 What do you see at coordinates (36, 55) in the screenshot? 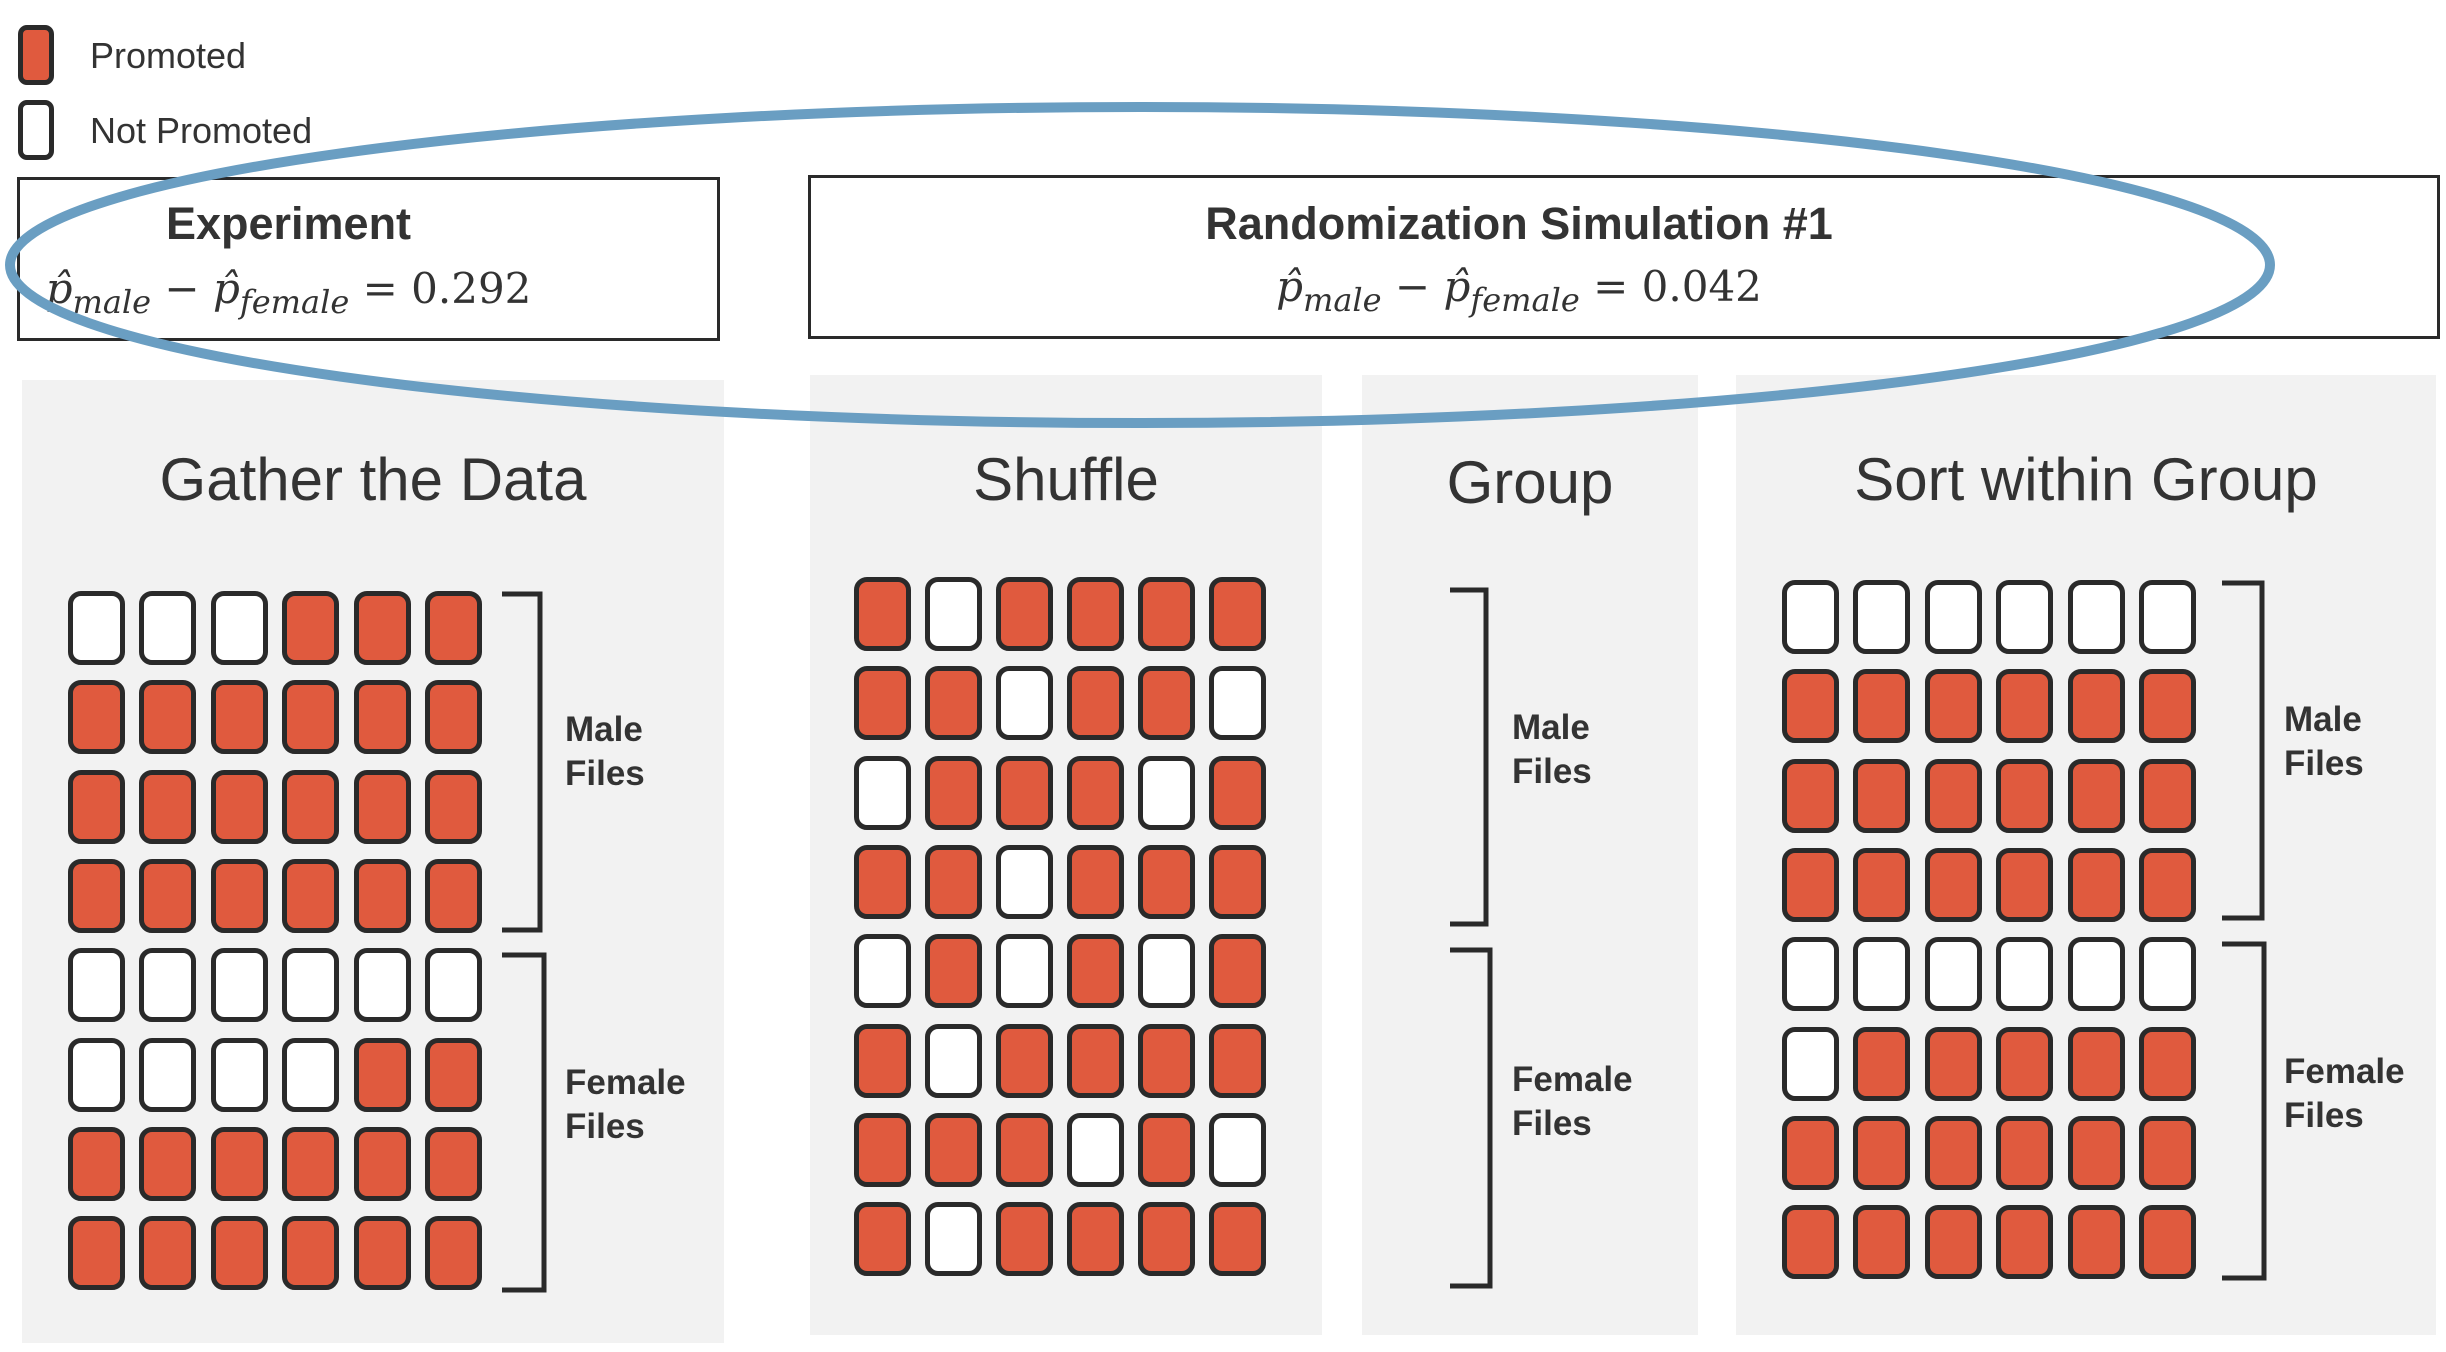
I see `legend-promoted-swatch` at bounding box center [36, 55].